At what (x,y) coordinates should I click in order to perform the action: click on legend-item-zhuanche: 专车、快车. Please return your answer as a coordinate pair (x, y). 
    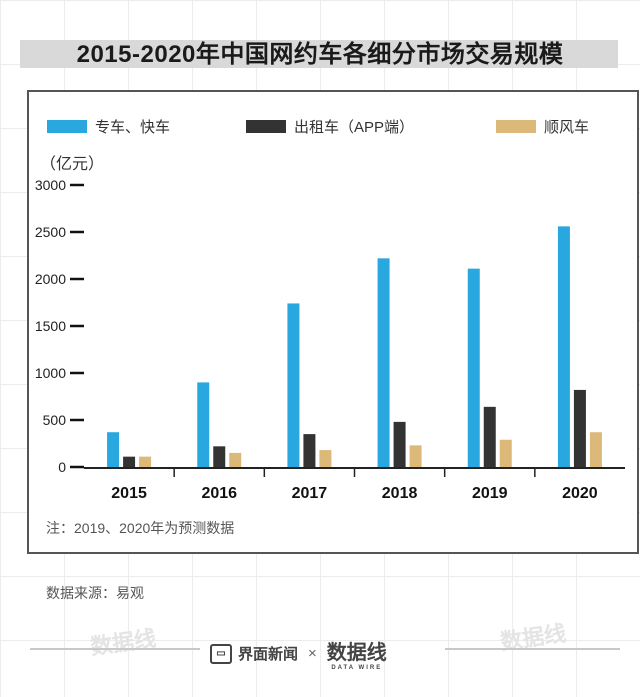
    Looking at the image, I should click on (108, 126).